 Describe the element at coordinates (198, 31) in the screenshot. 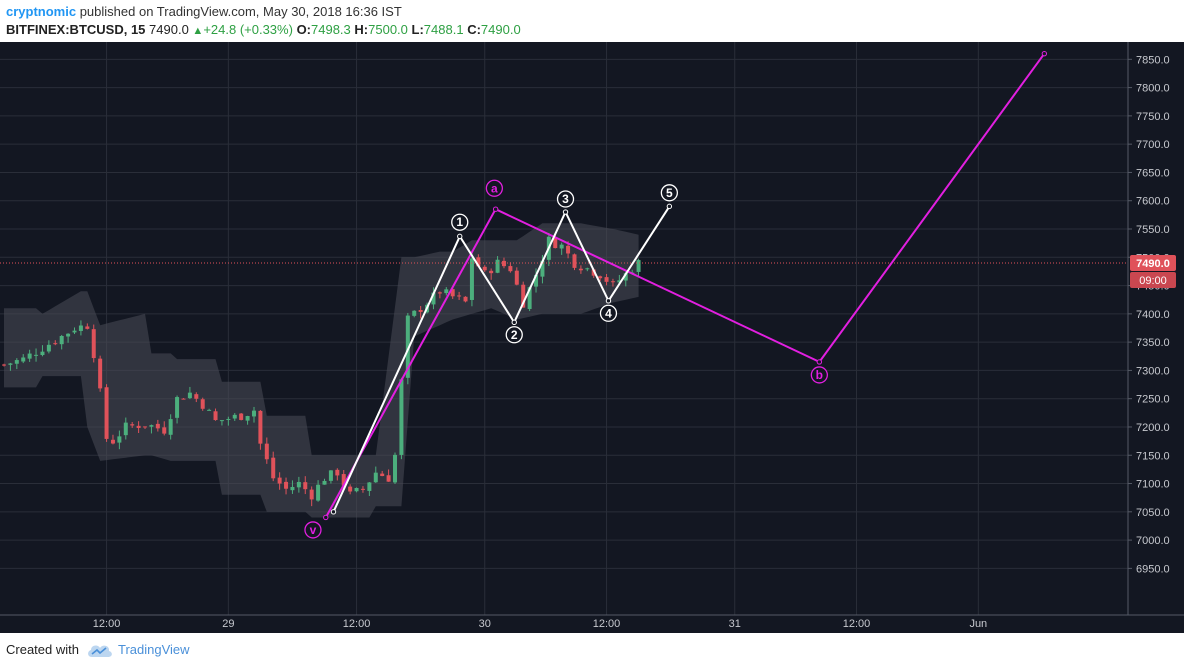

I see `up-arrow-icon: ▲` at that location.